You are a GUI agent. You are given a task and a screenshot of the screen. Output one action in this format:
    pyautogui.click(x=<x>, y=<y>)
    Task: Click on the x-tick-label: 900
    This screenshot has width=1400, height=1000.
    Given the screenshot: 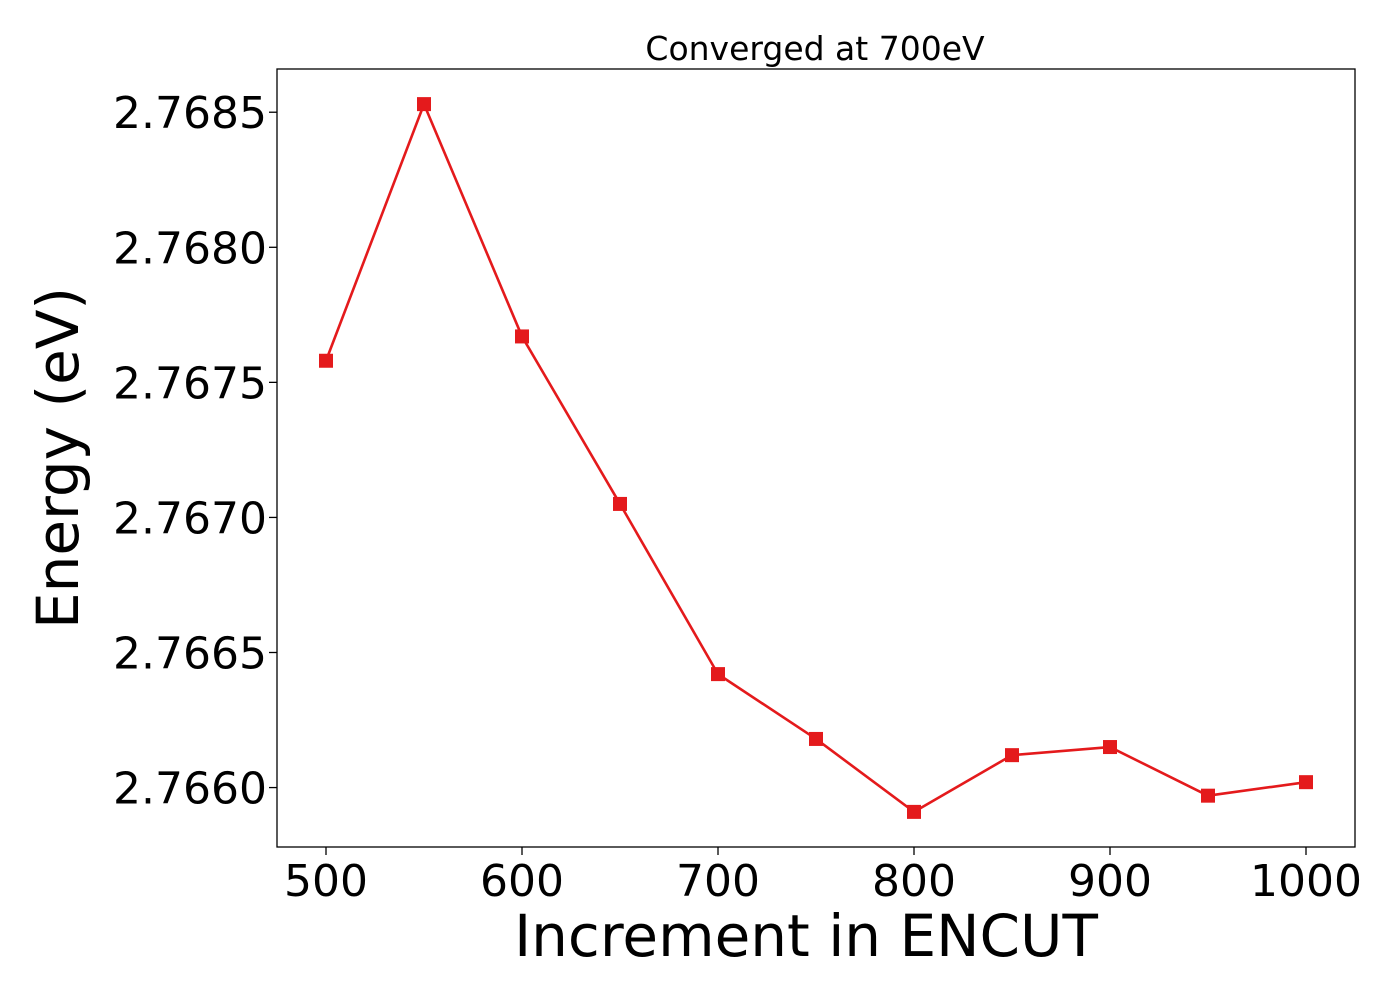 What is the action you would take?
    pyautogui.click(x=1110, y=881)
    